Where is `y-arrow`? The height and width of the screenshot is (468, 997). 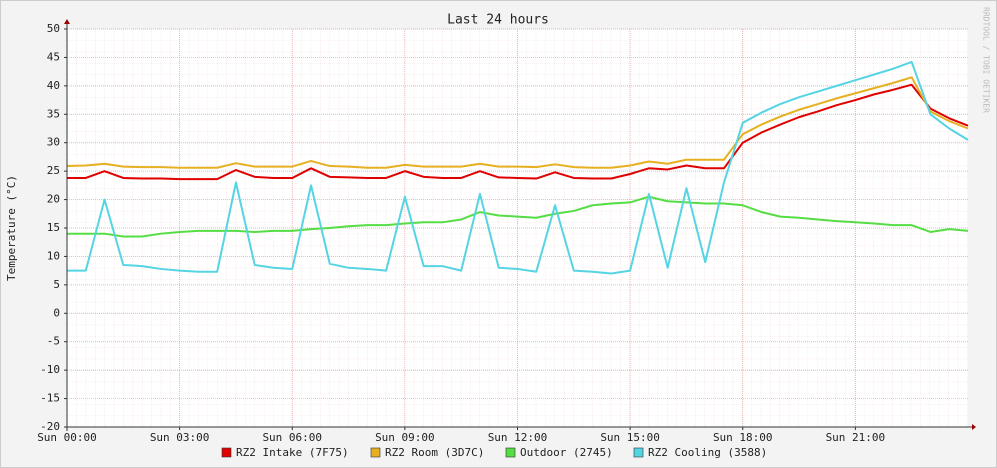
y-arrow is located at coordinates (67, 21).